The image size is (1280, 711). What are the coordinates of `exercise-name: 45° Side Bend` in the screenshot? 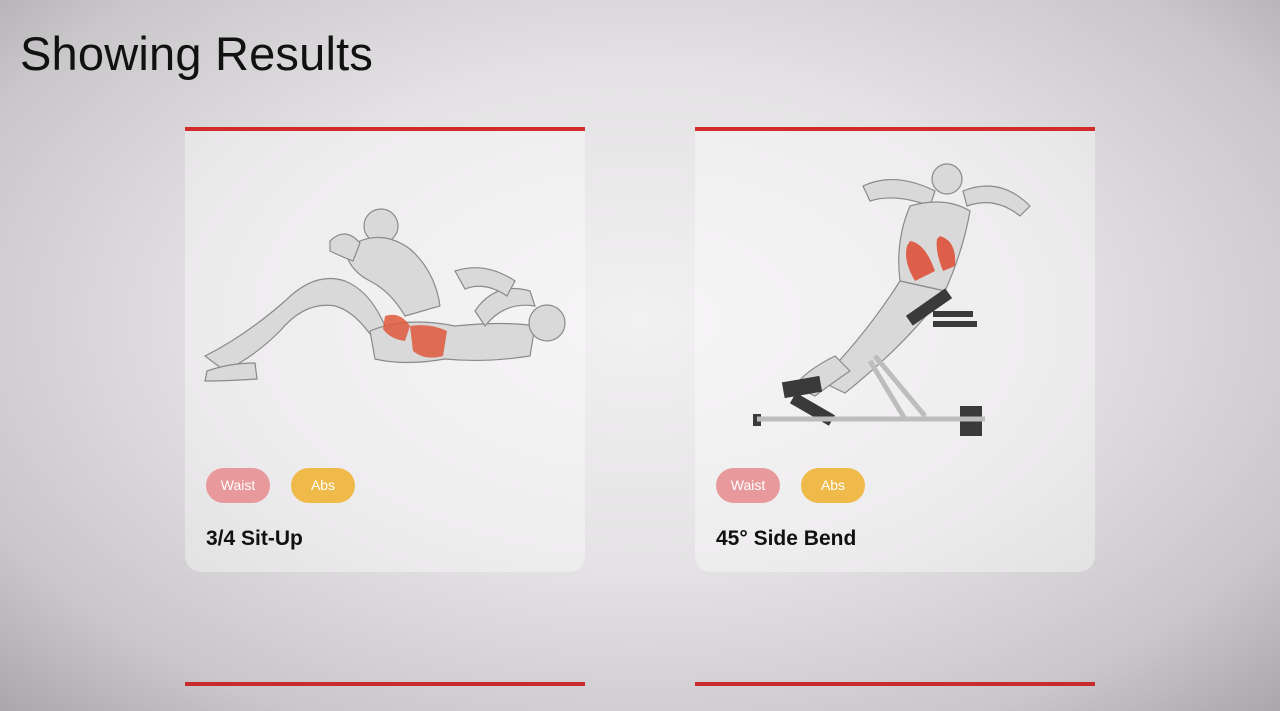 It's located at (786, 538).